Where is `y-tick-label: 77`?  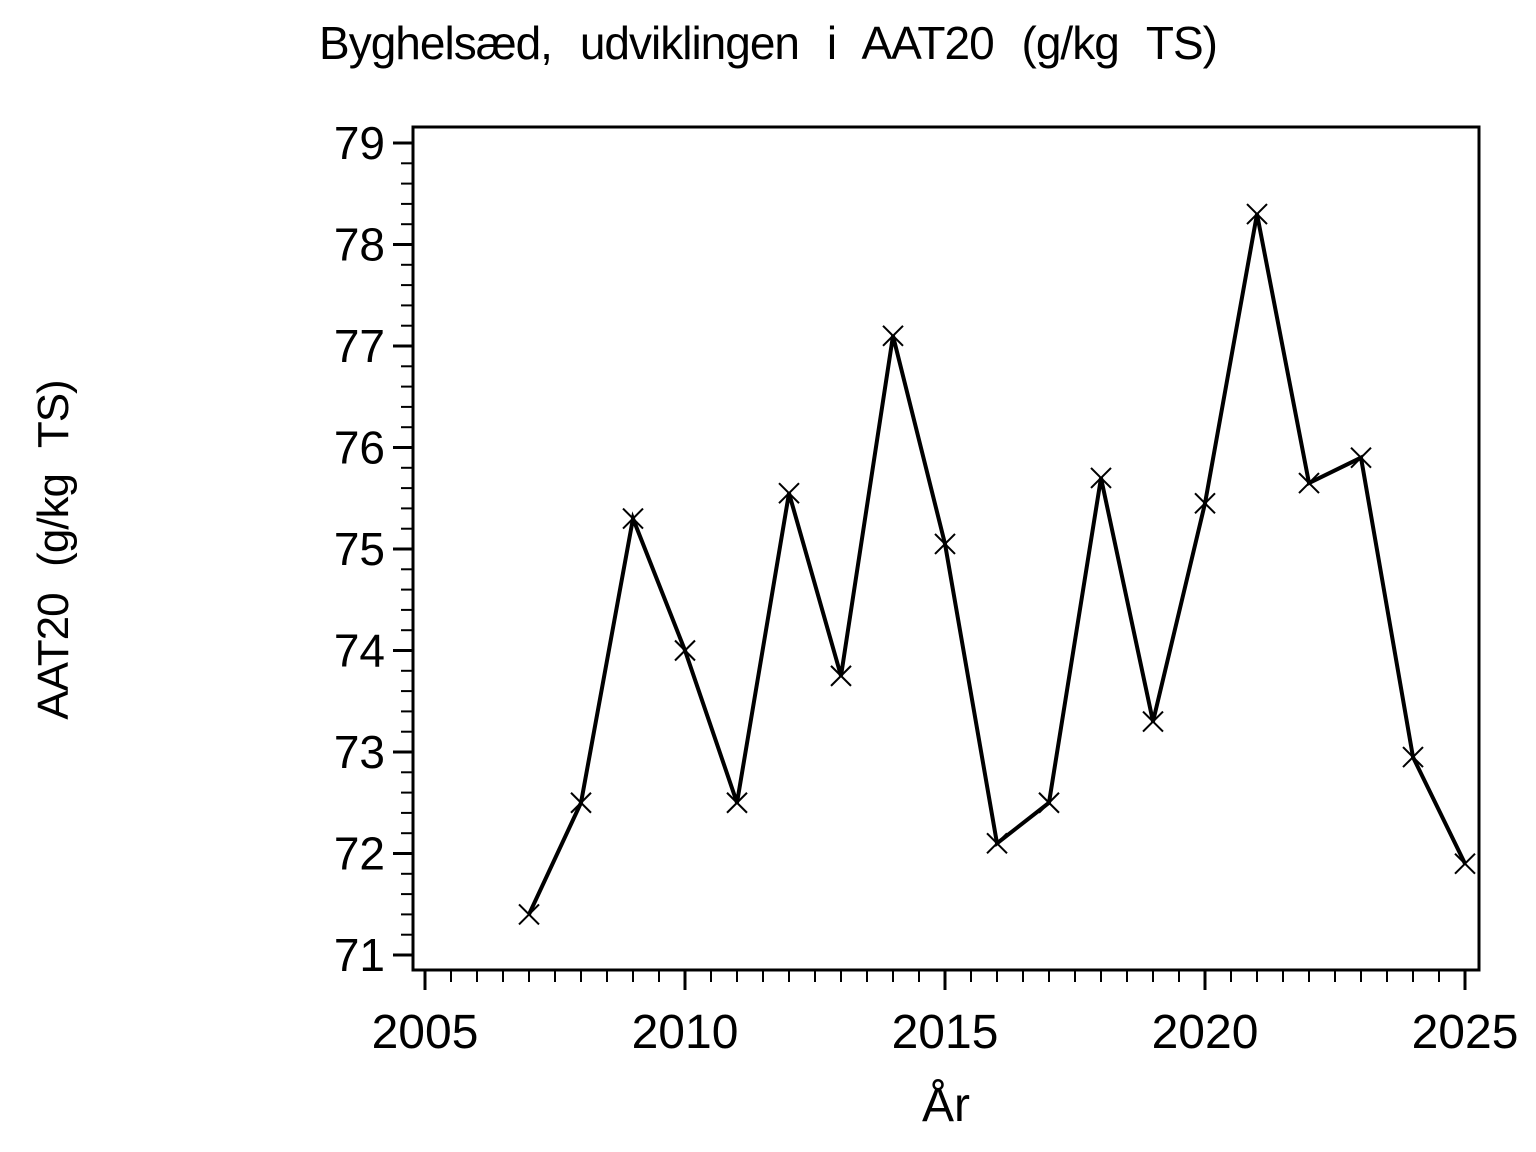
y-tick-label: 77 is located at coordinates (359, 346).